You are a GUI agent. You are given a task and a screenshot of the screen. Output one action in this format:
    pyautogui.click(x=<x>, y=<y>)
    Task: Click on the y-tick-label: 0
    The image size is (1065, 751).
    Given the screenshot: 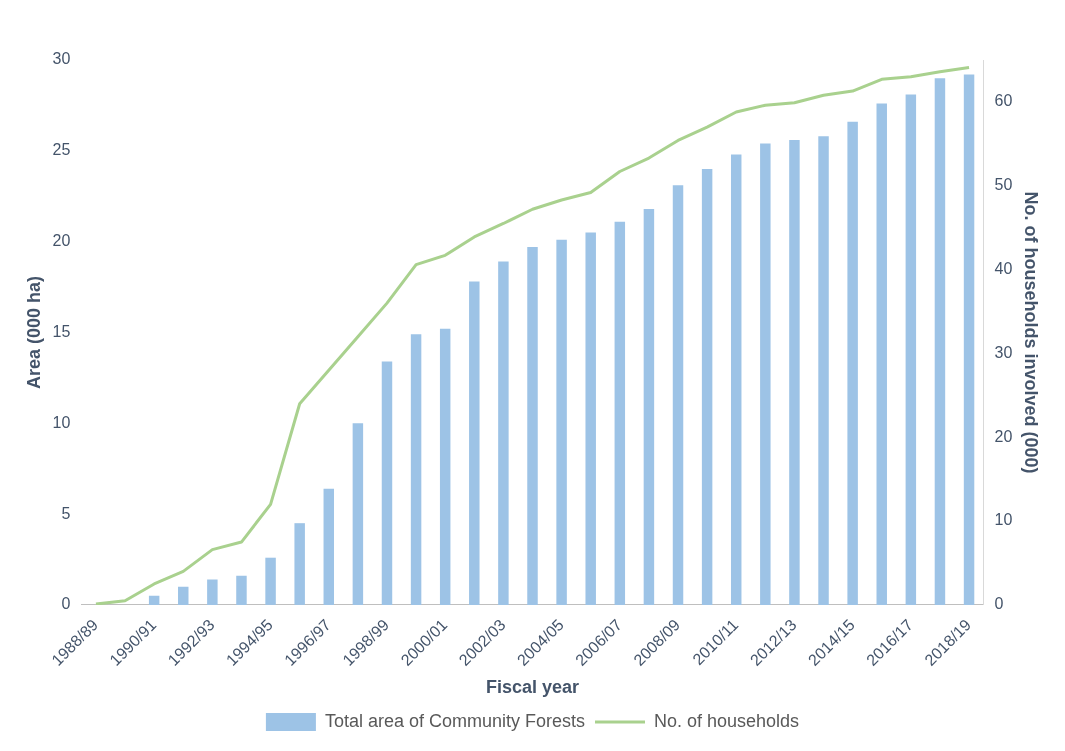 What is the action you would take?
    pyautogui.click(x=66, y=604)
    